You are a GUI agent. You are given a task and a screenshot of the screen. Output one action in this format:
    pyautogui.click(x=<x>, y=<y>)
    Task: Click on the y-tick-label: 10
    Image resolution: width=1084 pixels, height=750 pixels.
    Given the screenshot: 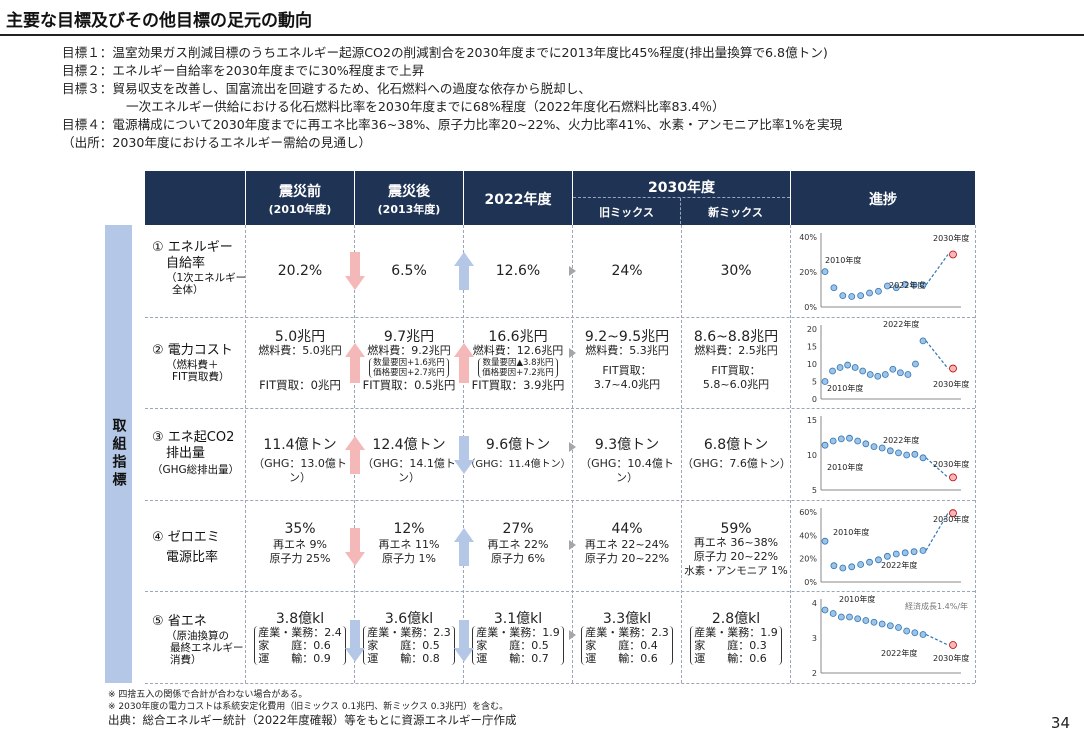 What is the action you would take?
    pyautogui.click(x=812, y=455)
    